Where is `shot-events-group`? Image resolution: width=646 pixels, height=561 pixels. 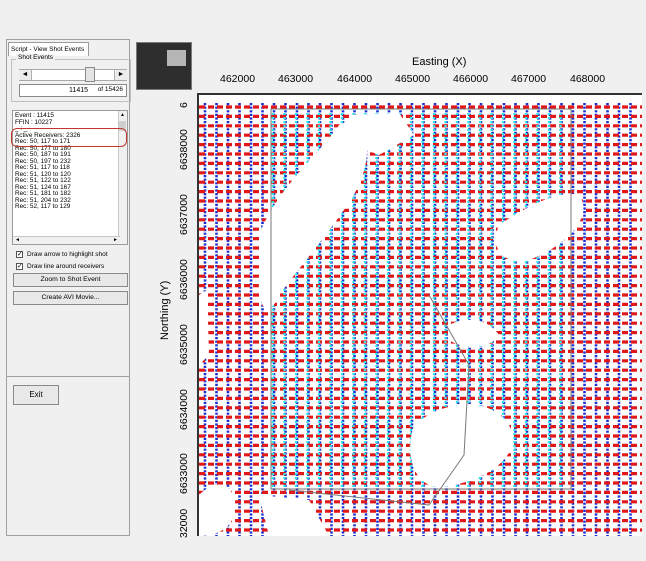 shot-events-group is located at coordinates (71, 80).